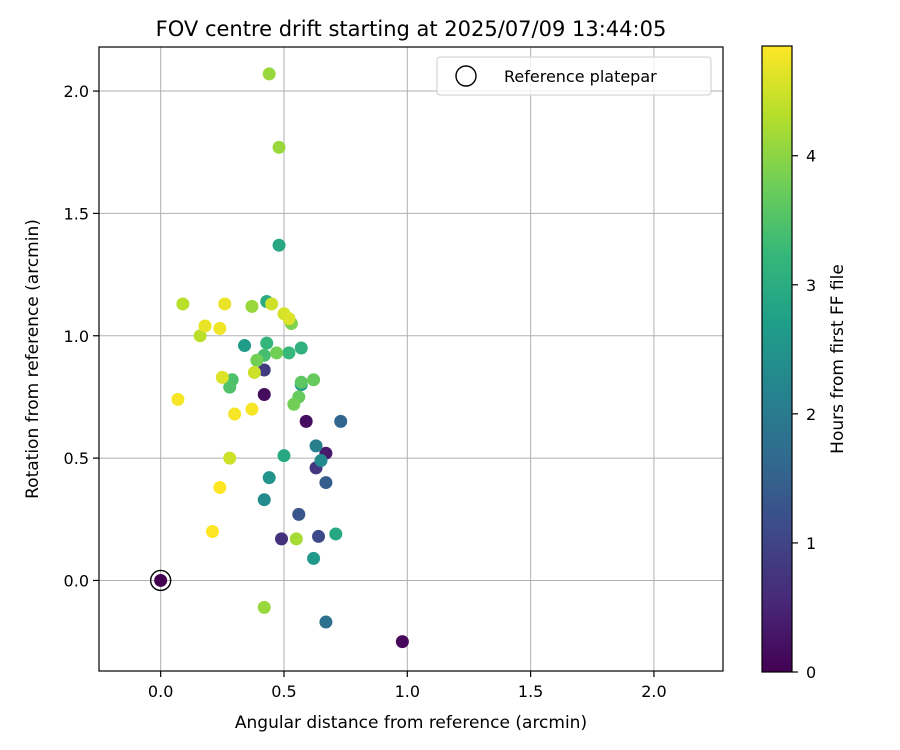 This screenshot has height=750, width=900. Describe the element at coordinates (811, 285) in the screenshot. I see `colorbar-tick-label: 3` at that location.